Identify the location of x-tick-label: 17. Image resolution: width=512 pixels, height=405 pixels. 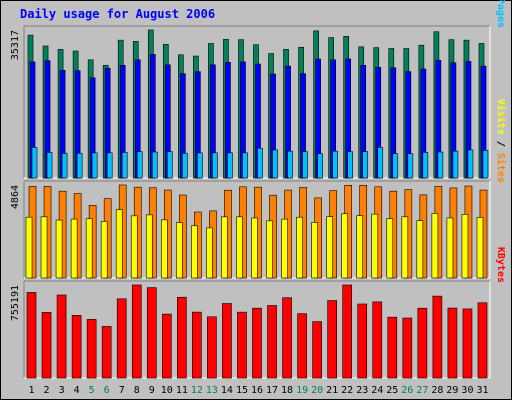
(272, 390).